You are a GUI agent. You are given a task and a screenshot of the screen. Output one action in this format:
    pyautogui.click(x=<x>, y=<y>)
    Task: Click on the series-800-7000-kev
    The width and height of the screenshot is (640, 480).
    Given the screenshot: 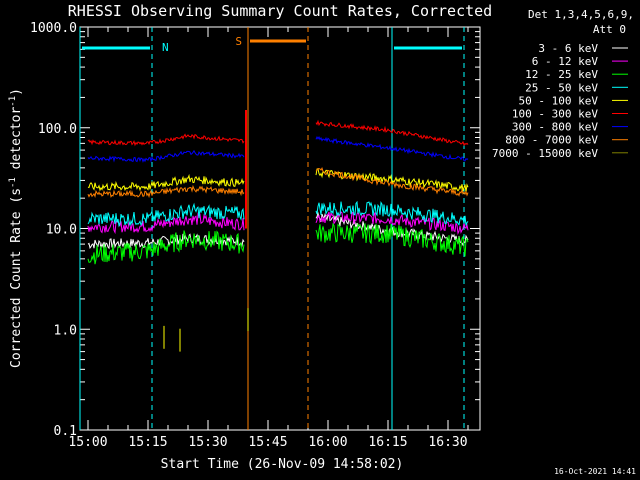 What is the action you would take?
    pyautogui.click(x=278, y=182)
    